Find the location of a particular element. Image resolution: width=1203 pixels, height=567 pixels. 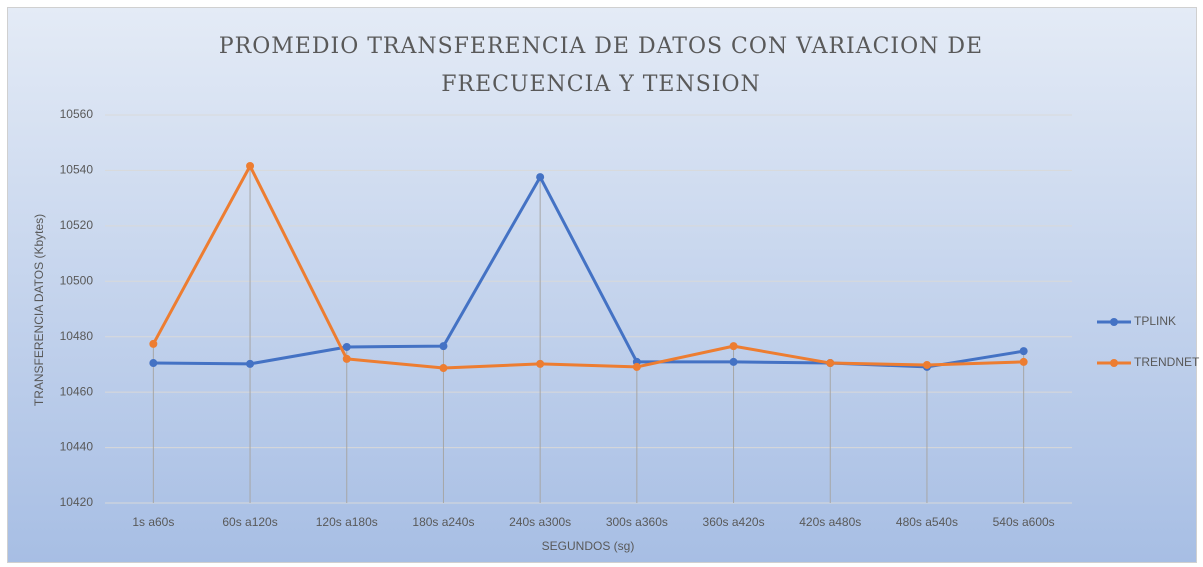

y-axis-label: TRANSFERENCIA DATOS (Kbytes) is located at coordinates (39, 310).